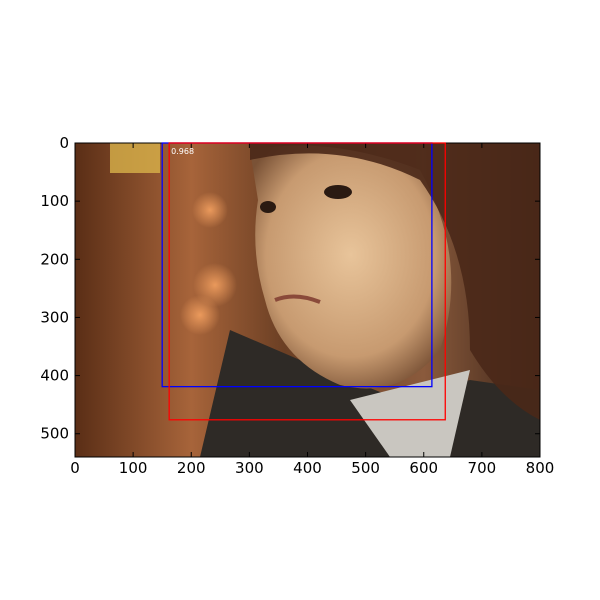  I want to click on x-tick-label: 800, so click(540, 468).